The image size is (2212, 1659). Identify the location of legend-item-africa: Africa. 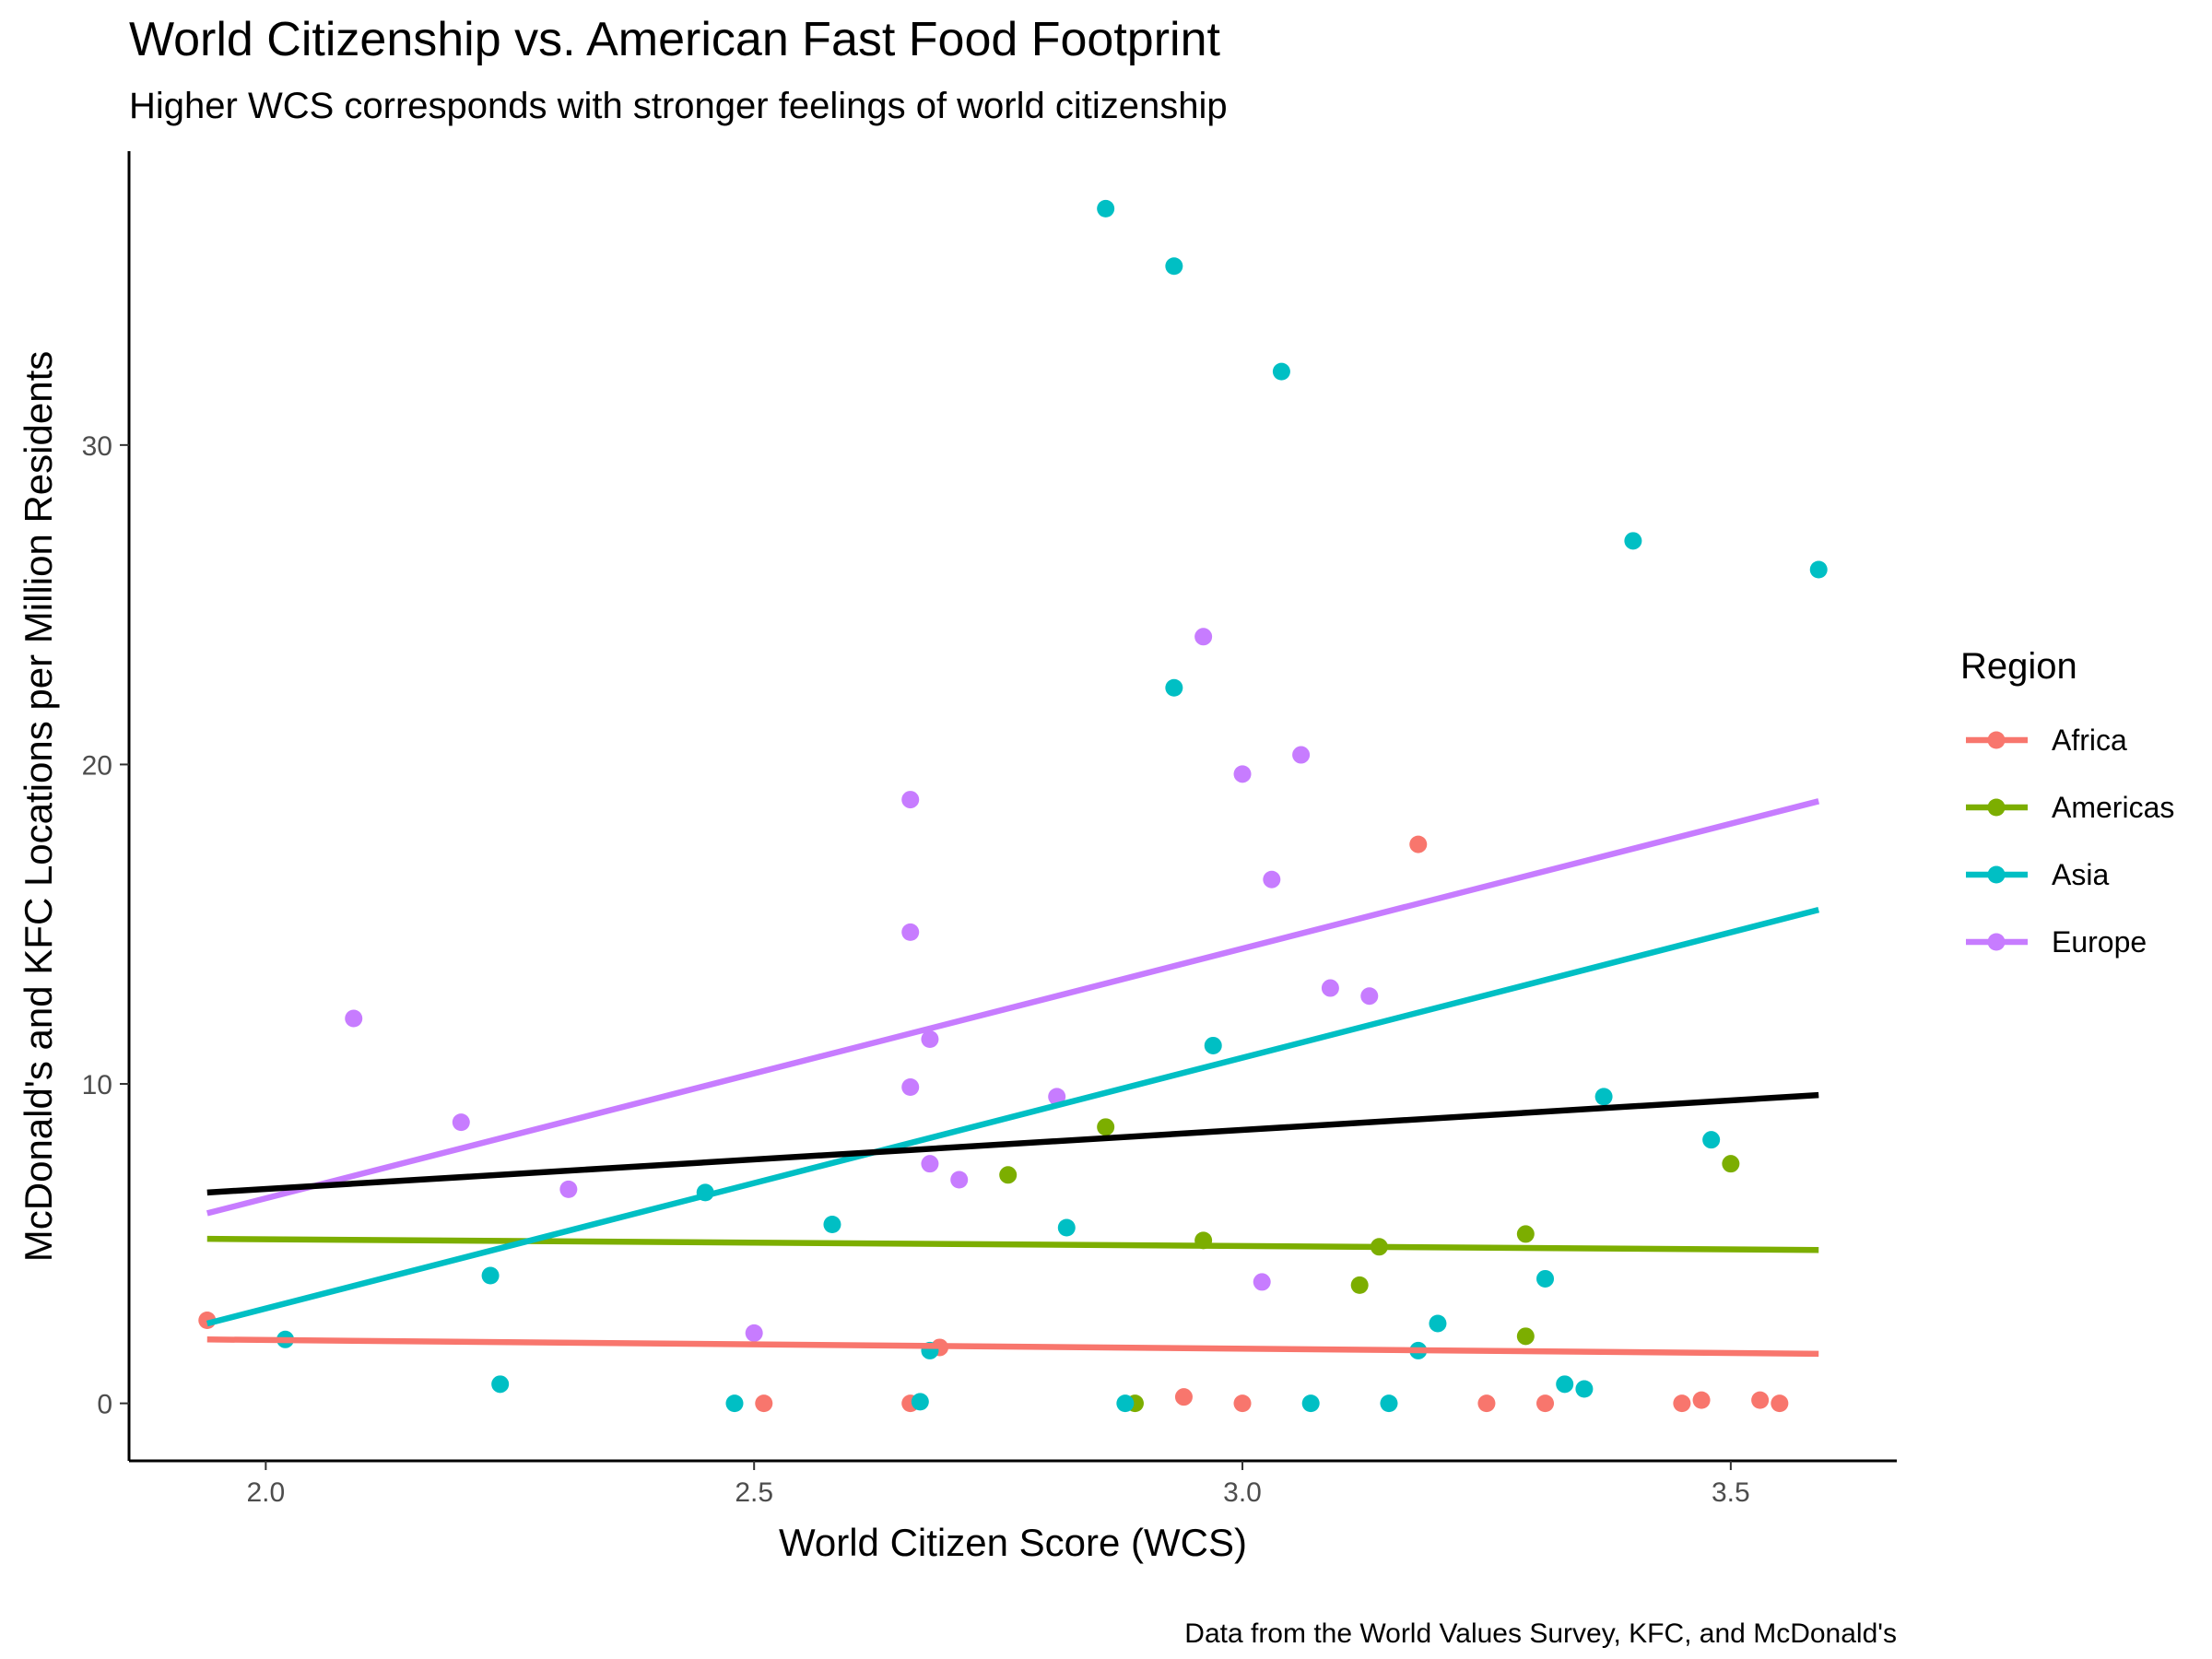
(2046, 740).